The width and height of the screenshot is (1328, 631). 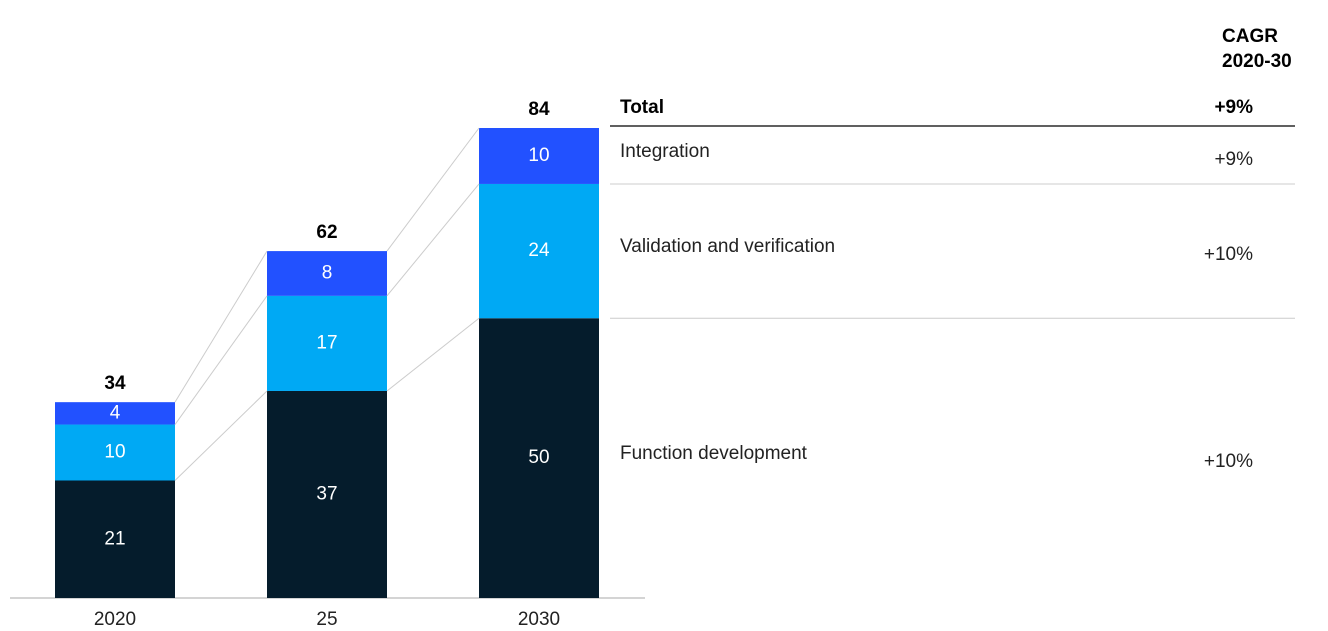 I want to click on segment-label: 4, so click(x=115, y=412).